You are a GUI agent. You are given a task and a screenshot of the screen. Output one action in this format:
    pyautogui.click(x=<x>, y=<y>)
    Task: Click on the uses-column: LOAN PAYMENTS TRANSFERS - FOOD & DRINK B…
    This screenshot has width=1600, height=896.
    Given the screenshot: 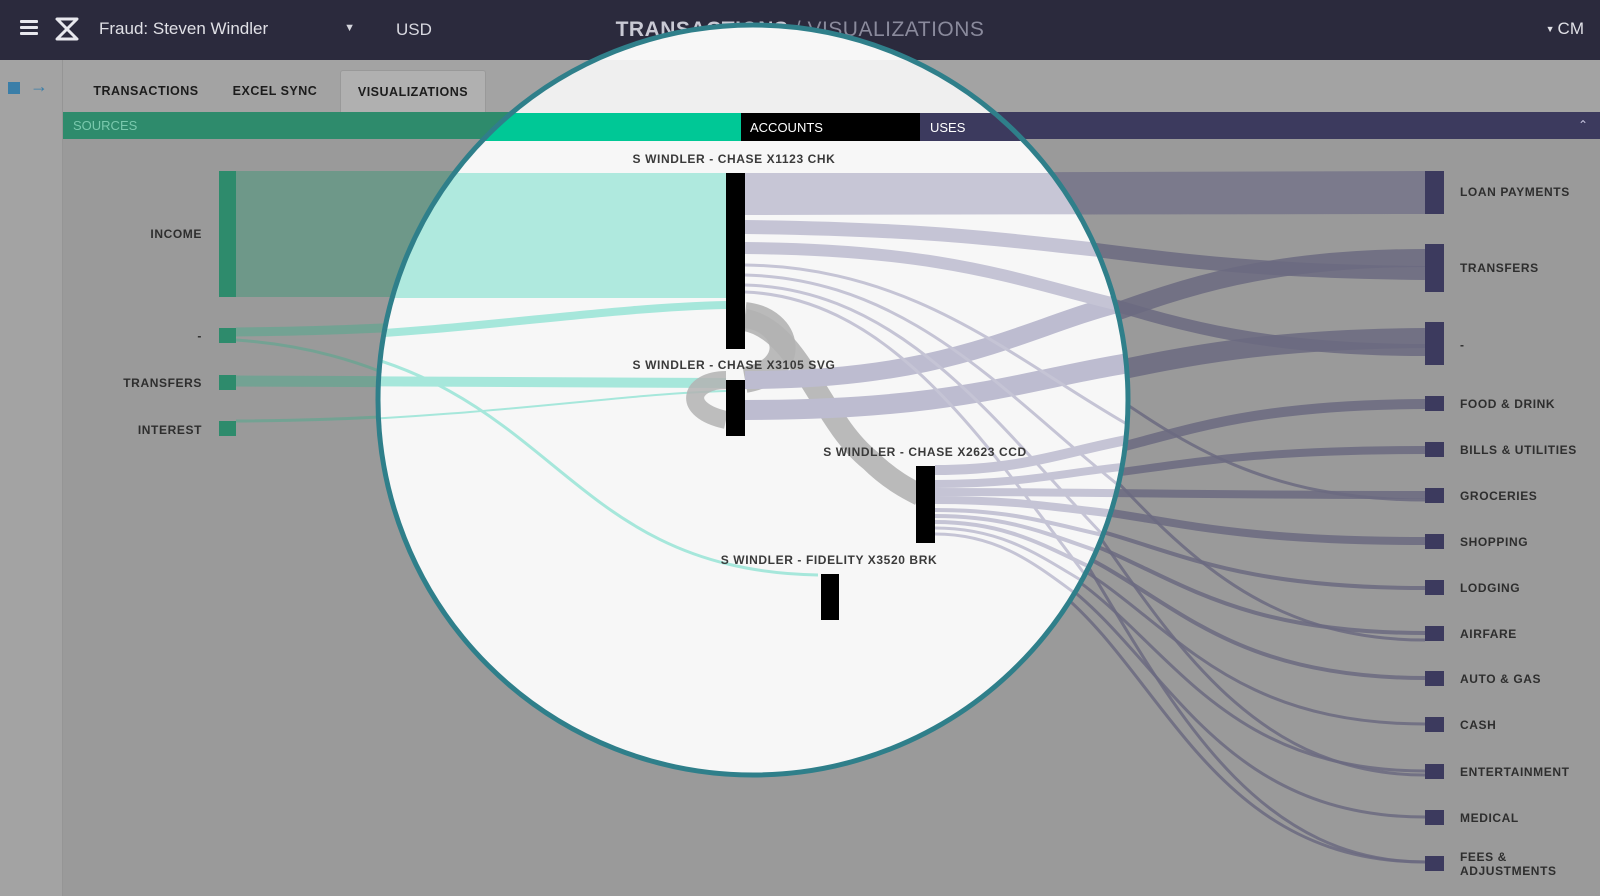 What is the action you would take?
    pyautogui.click(x=1501, y=524)
    